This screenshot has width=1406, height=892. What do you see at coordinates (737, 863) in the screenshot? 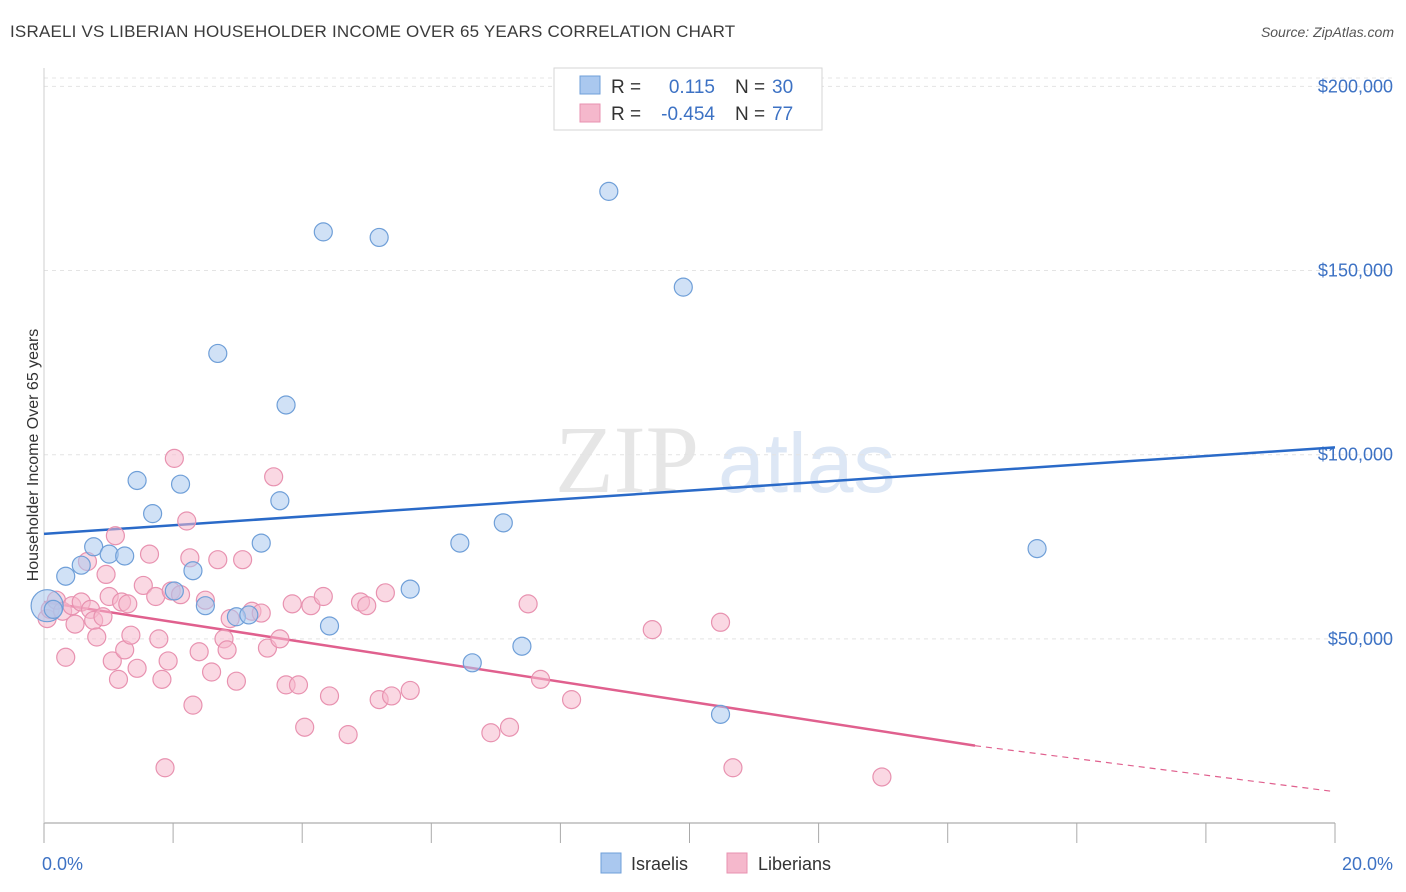
I see `bottom-legend-swatch-liberians` at bounding box center [737, 863].